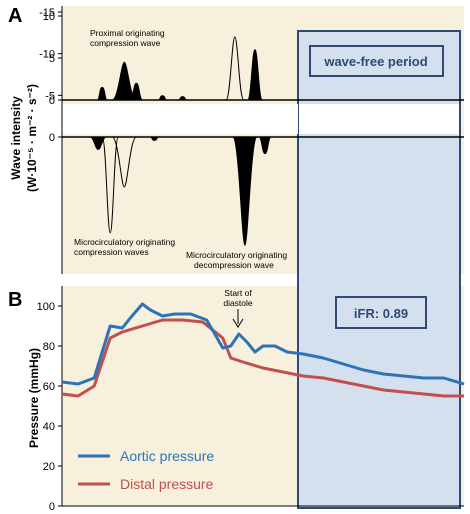  What do you see at coordinates (47, 55) in the screenshot?
I see `panel-a-ytick-label: -10` at bounding box center [47, 55].